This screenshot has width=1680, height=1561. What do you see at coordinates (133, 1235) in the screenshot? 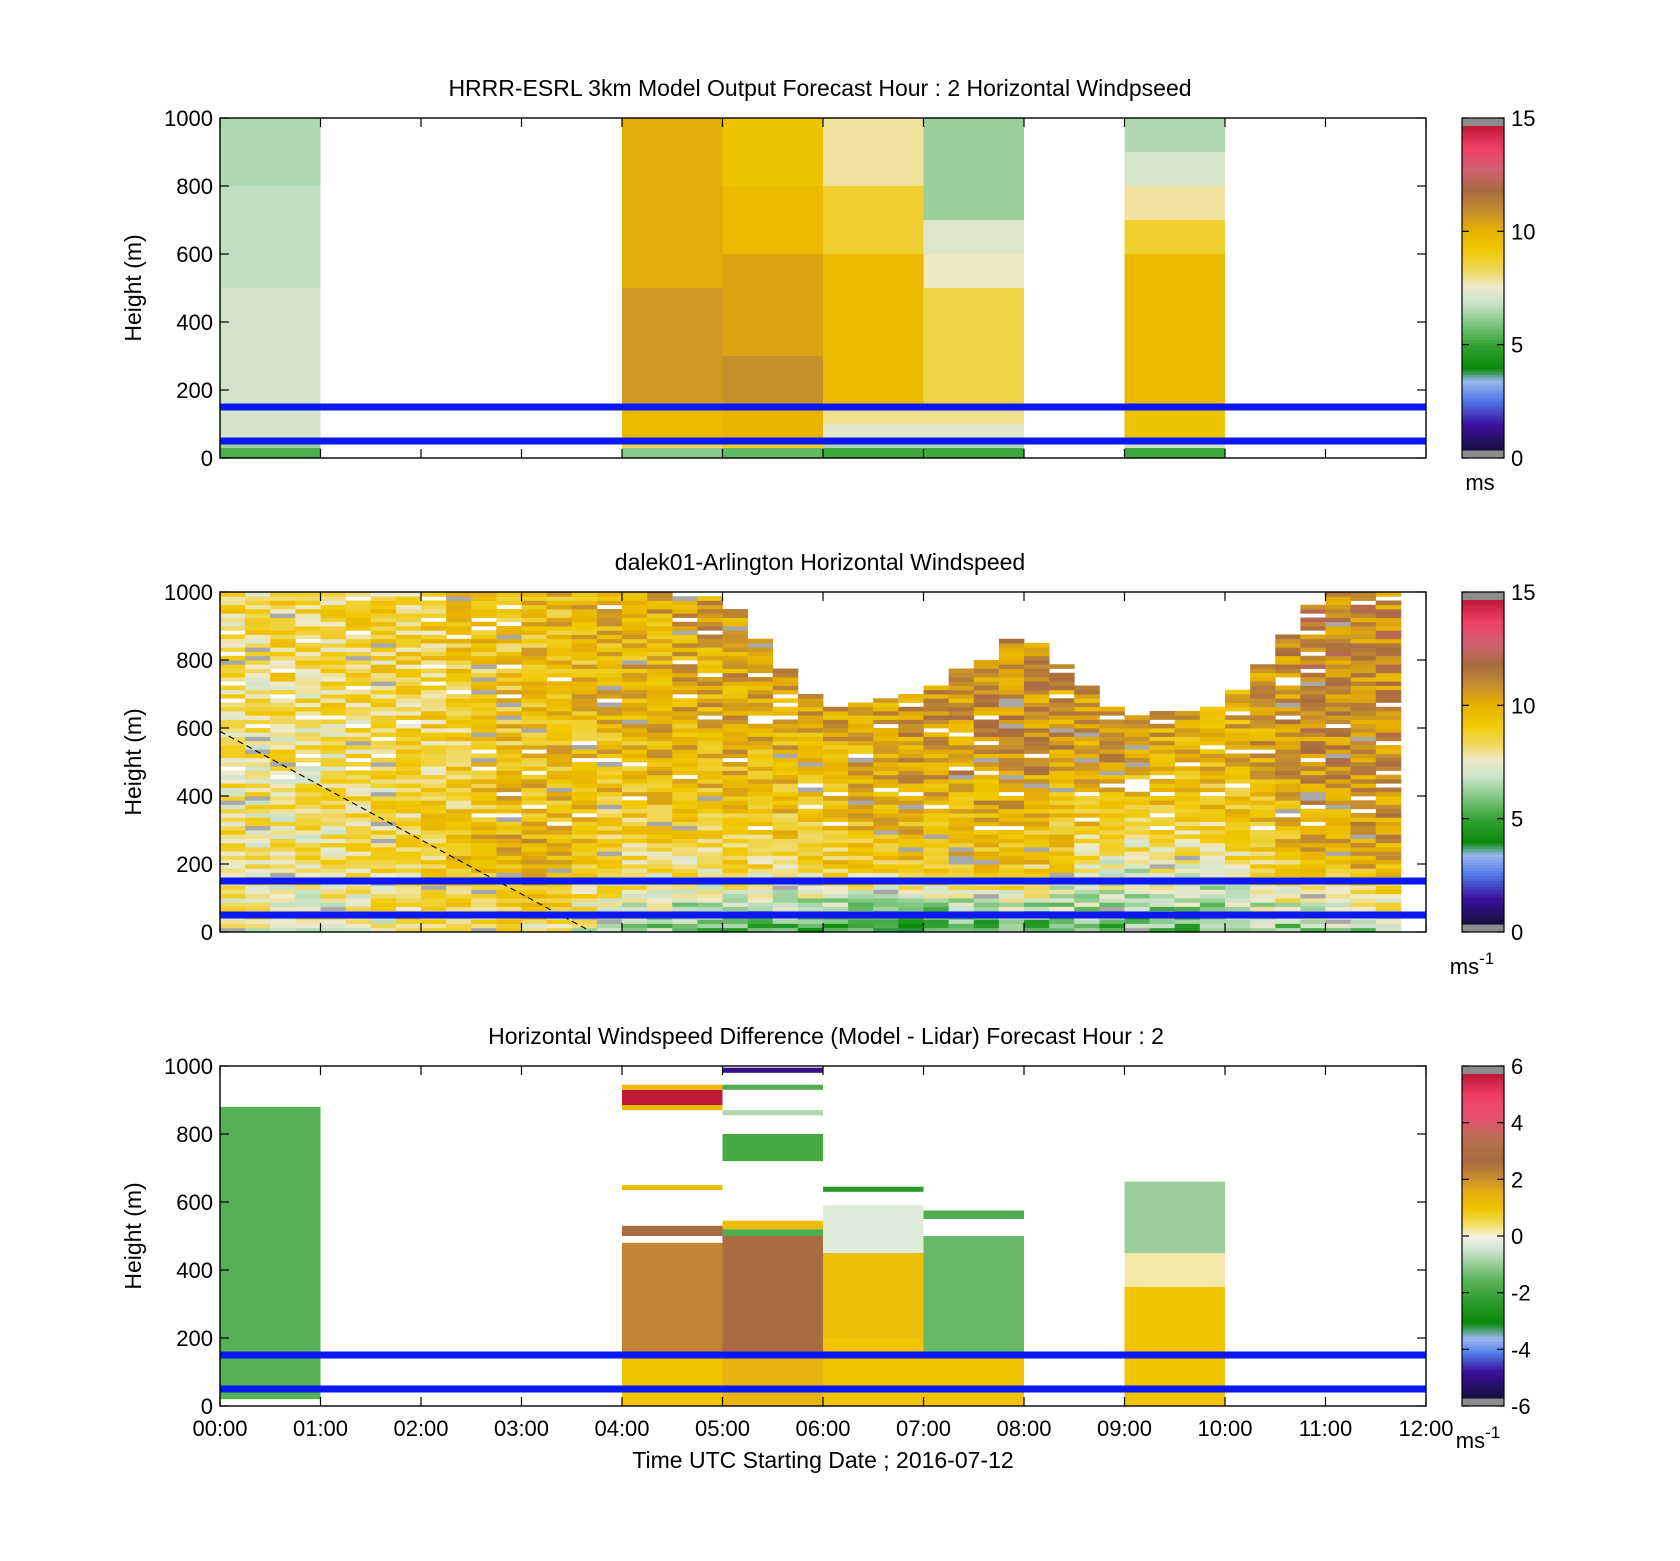
I see `difference-y-axis-label: Height (m)` at bounding box center [133, 1235].